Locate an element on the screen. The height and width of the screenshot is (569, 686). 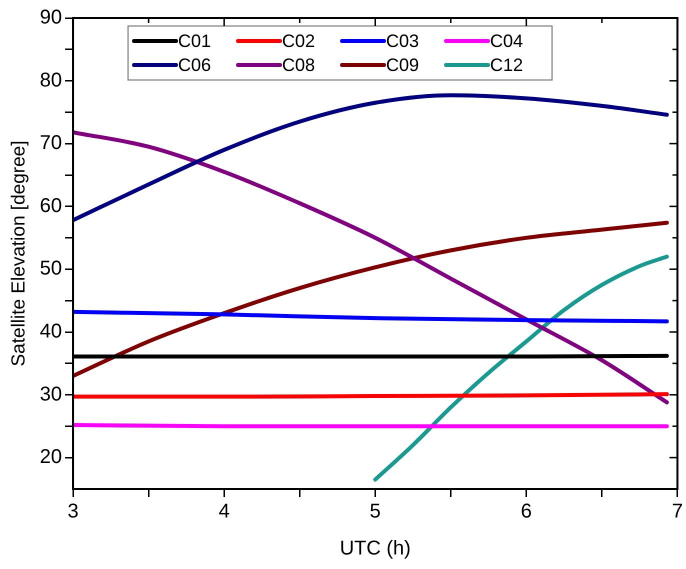
y-tick-label: 40 is located at coordinates (51, 331).